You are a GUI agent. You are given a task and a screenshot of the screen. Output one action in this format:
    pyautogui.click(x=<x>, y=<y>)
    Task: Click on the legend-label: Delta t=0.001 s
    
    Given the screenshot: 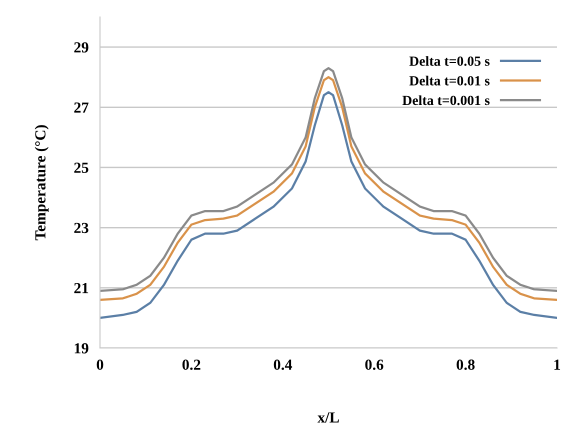 What is the action you would take?
    pyautogui.click(x=446, y=100)
    